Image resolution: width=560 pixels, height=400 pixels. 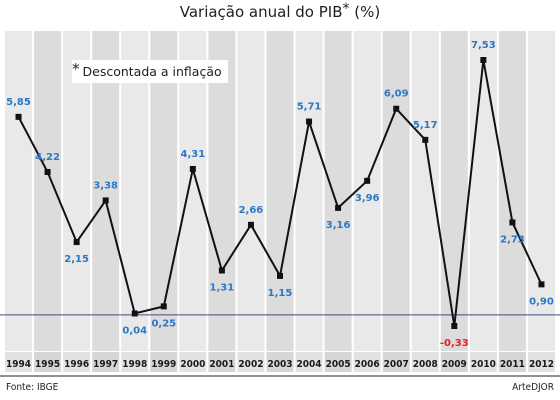 I want to click on credit-label: ArteDJOR, so click(x=533, y=387).